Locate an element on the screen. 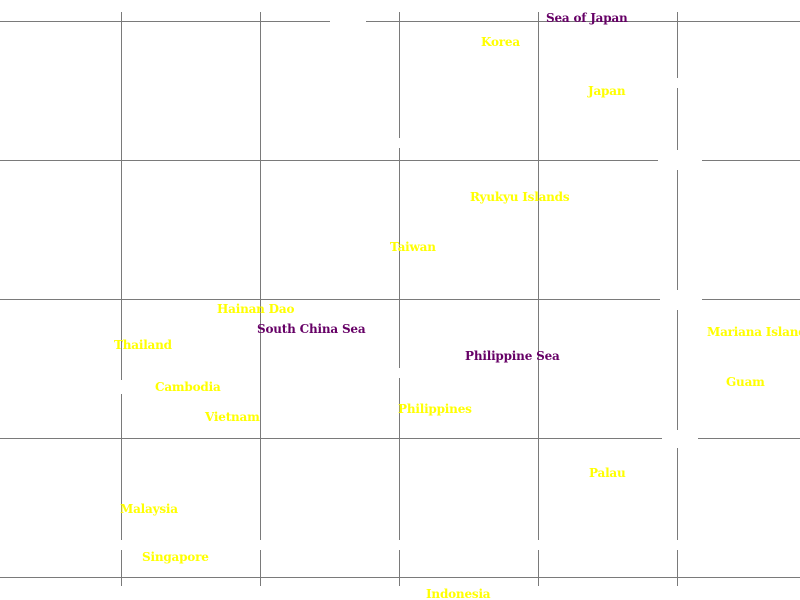 The height and width of the screenshot is (600, 800). japan-label: Japan is located at coordinates (607, 91).